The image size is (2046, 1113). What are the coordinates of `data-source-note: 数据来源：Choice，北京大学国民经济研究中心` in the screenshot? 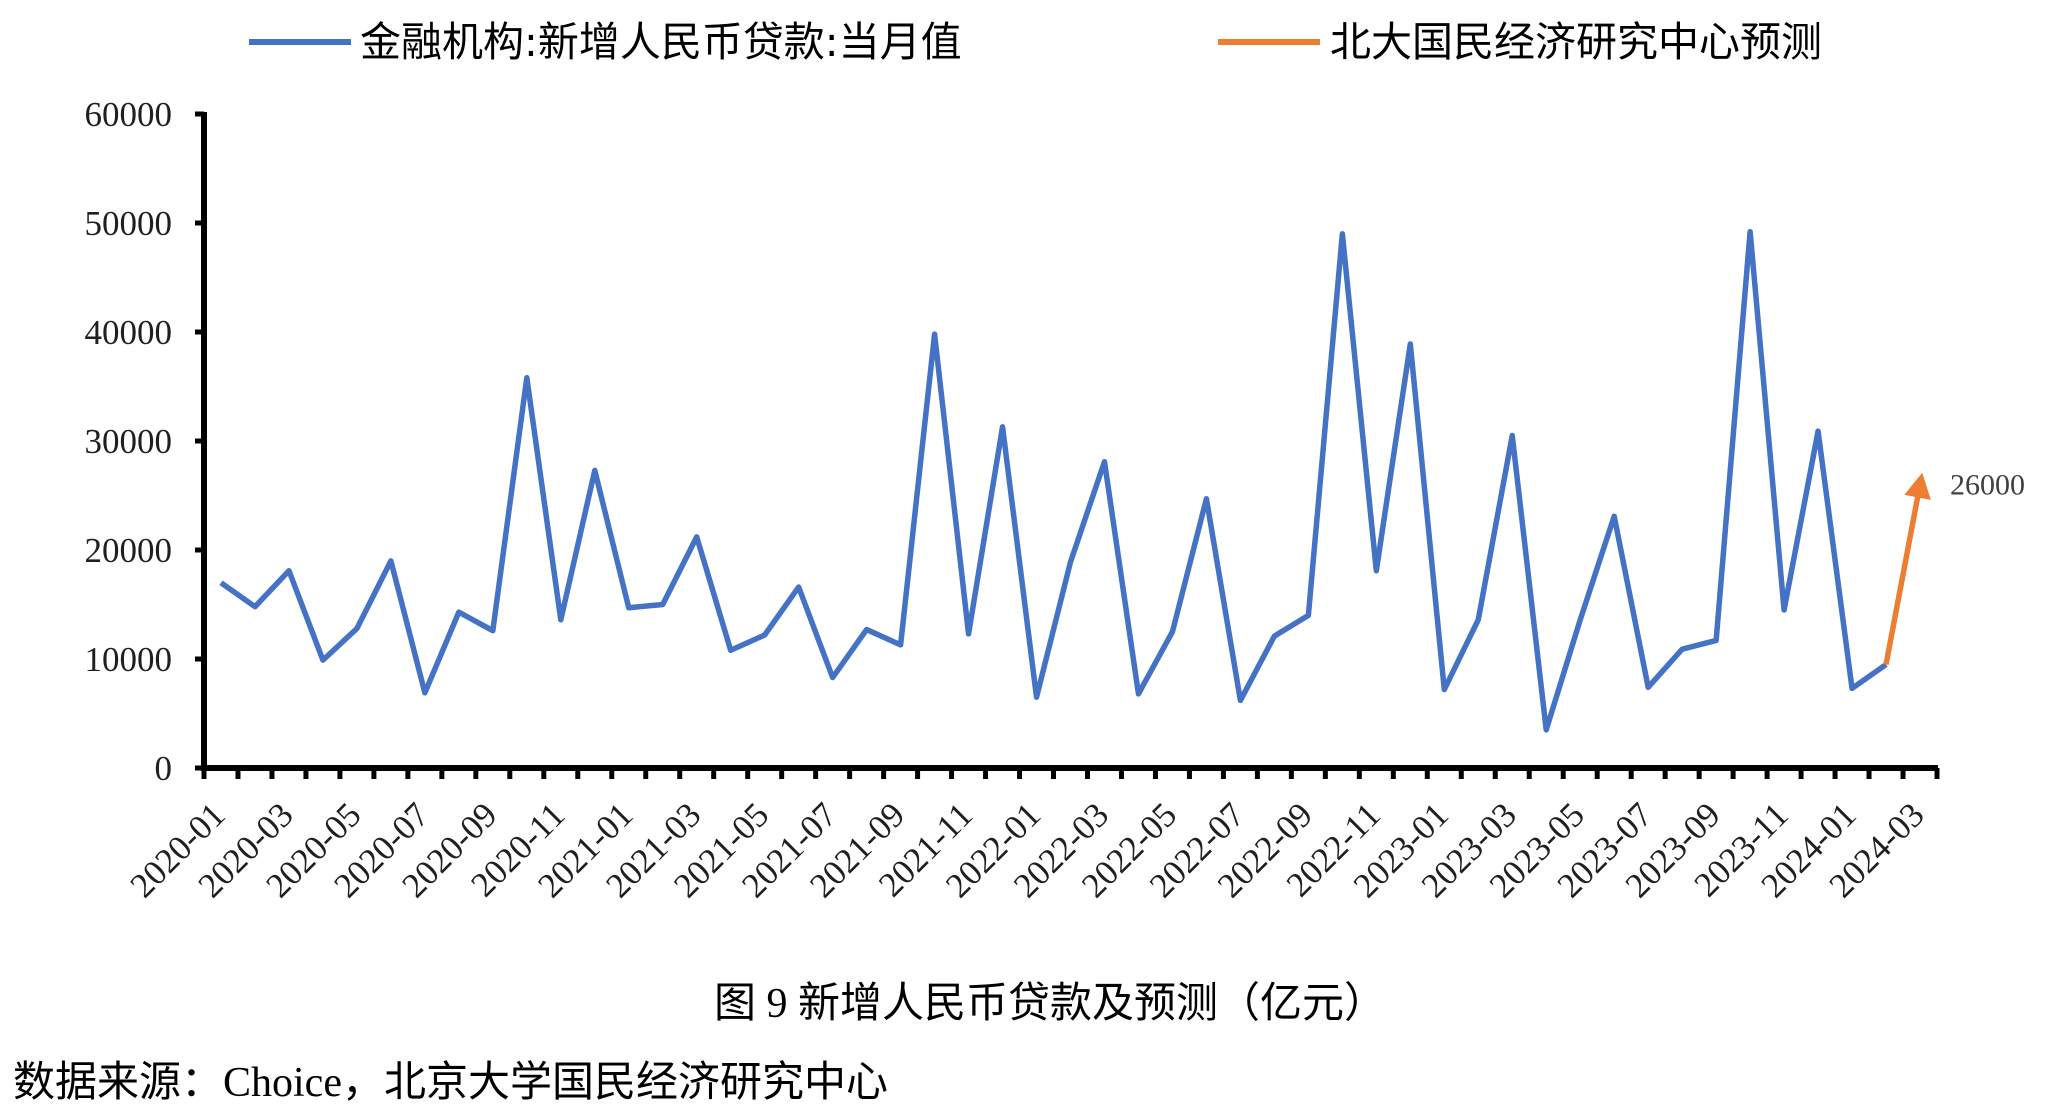 It's located at (450, 1083).